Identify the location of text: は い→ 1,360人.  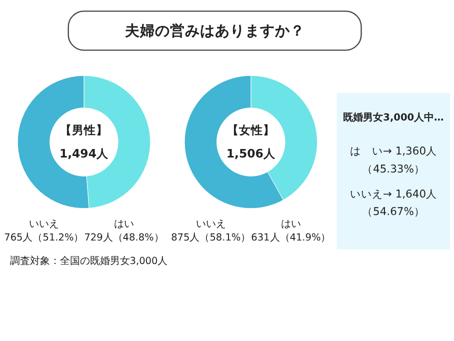
(394, 151).